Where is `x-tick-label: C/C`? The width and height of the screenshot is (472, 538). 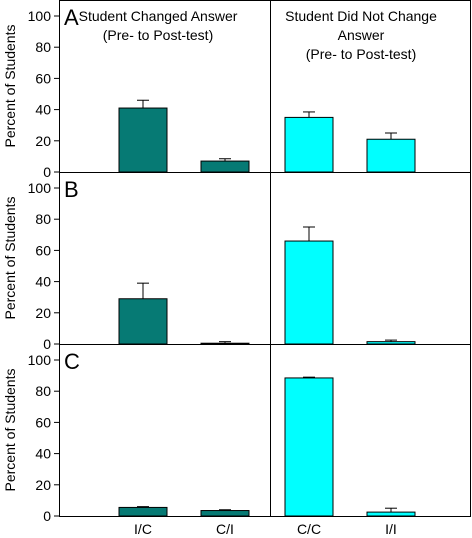 x-tick-label: C/C is located at coordinates (309, 529).